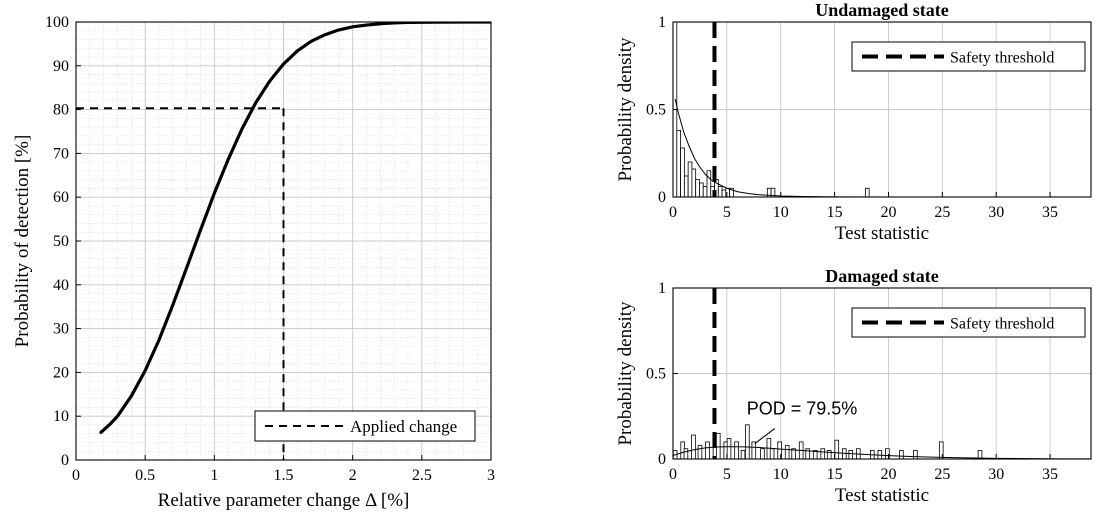 The image size is (1094, 520). I want to click on chart-title: Undamaged state, so click(882, 10).